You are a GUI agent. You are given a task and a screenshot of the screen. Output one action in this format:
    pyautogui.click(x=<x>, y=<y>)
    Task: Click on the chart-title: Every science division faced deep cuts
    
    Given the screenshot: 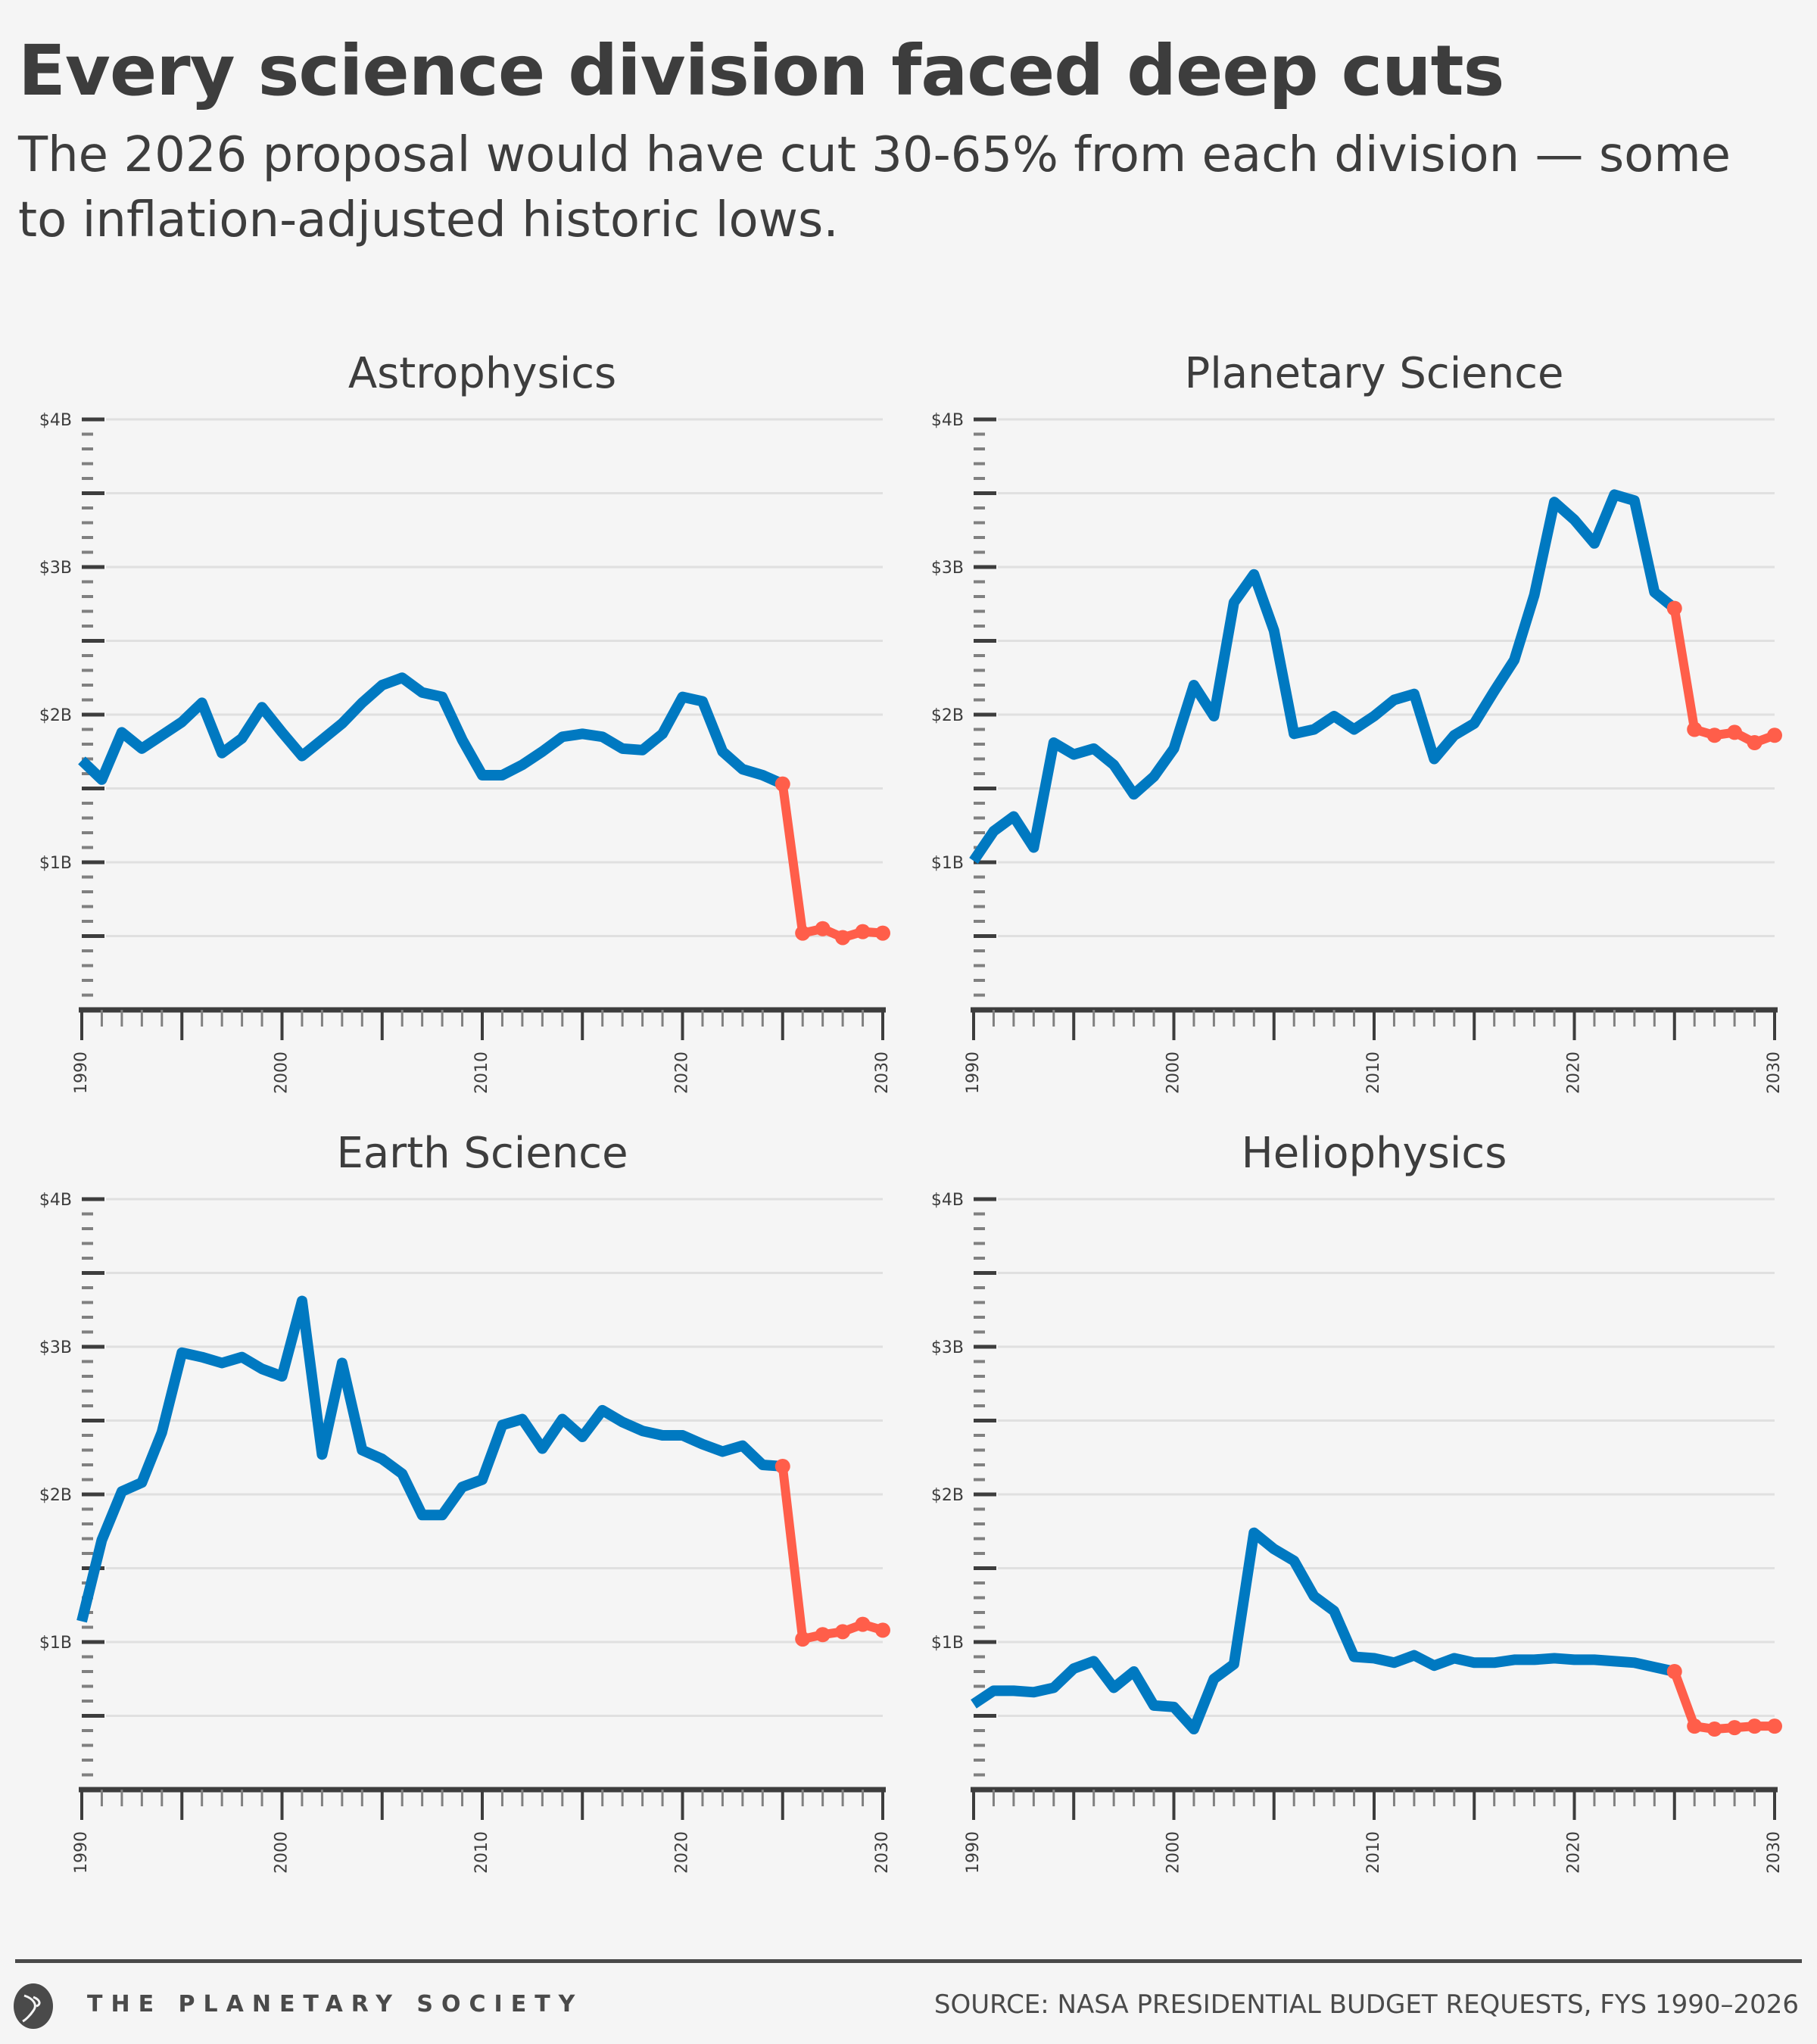 What is the action you would take?
    pyautogui.click(x=761, y=70)
    